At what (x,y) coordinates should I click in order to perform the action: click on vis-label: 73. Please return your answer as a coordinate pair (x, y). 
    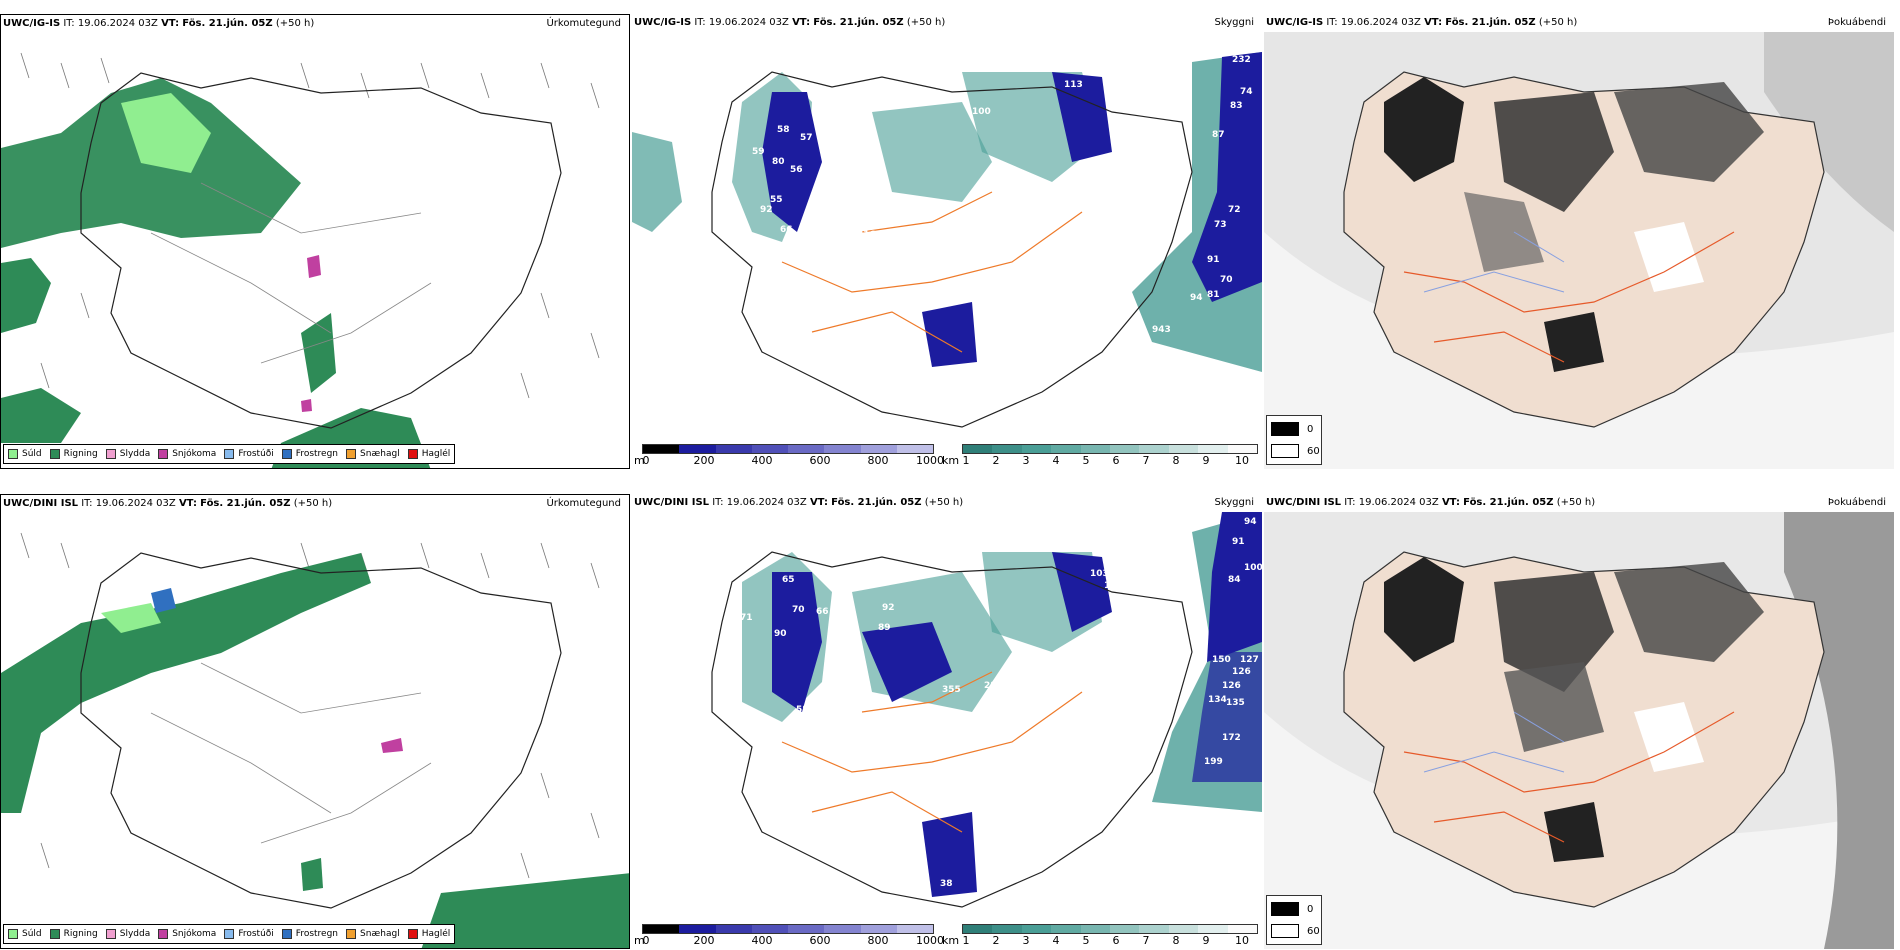
    Looking at the image, I should click on (1220, 225).